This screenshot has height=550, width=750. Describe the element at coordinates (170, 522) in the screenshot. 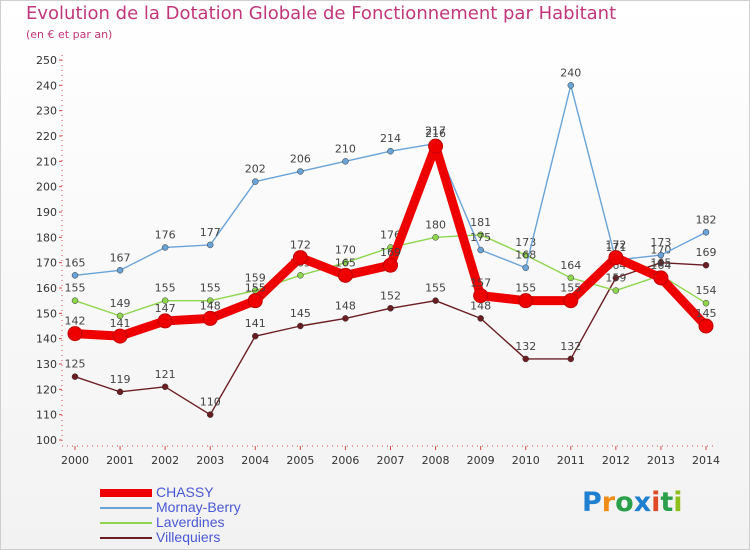

I see `legend-item-laverdines: Laverdines` at that location.